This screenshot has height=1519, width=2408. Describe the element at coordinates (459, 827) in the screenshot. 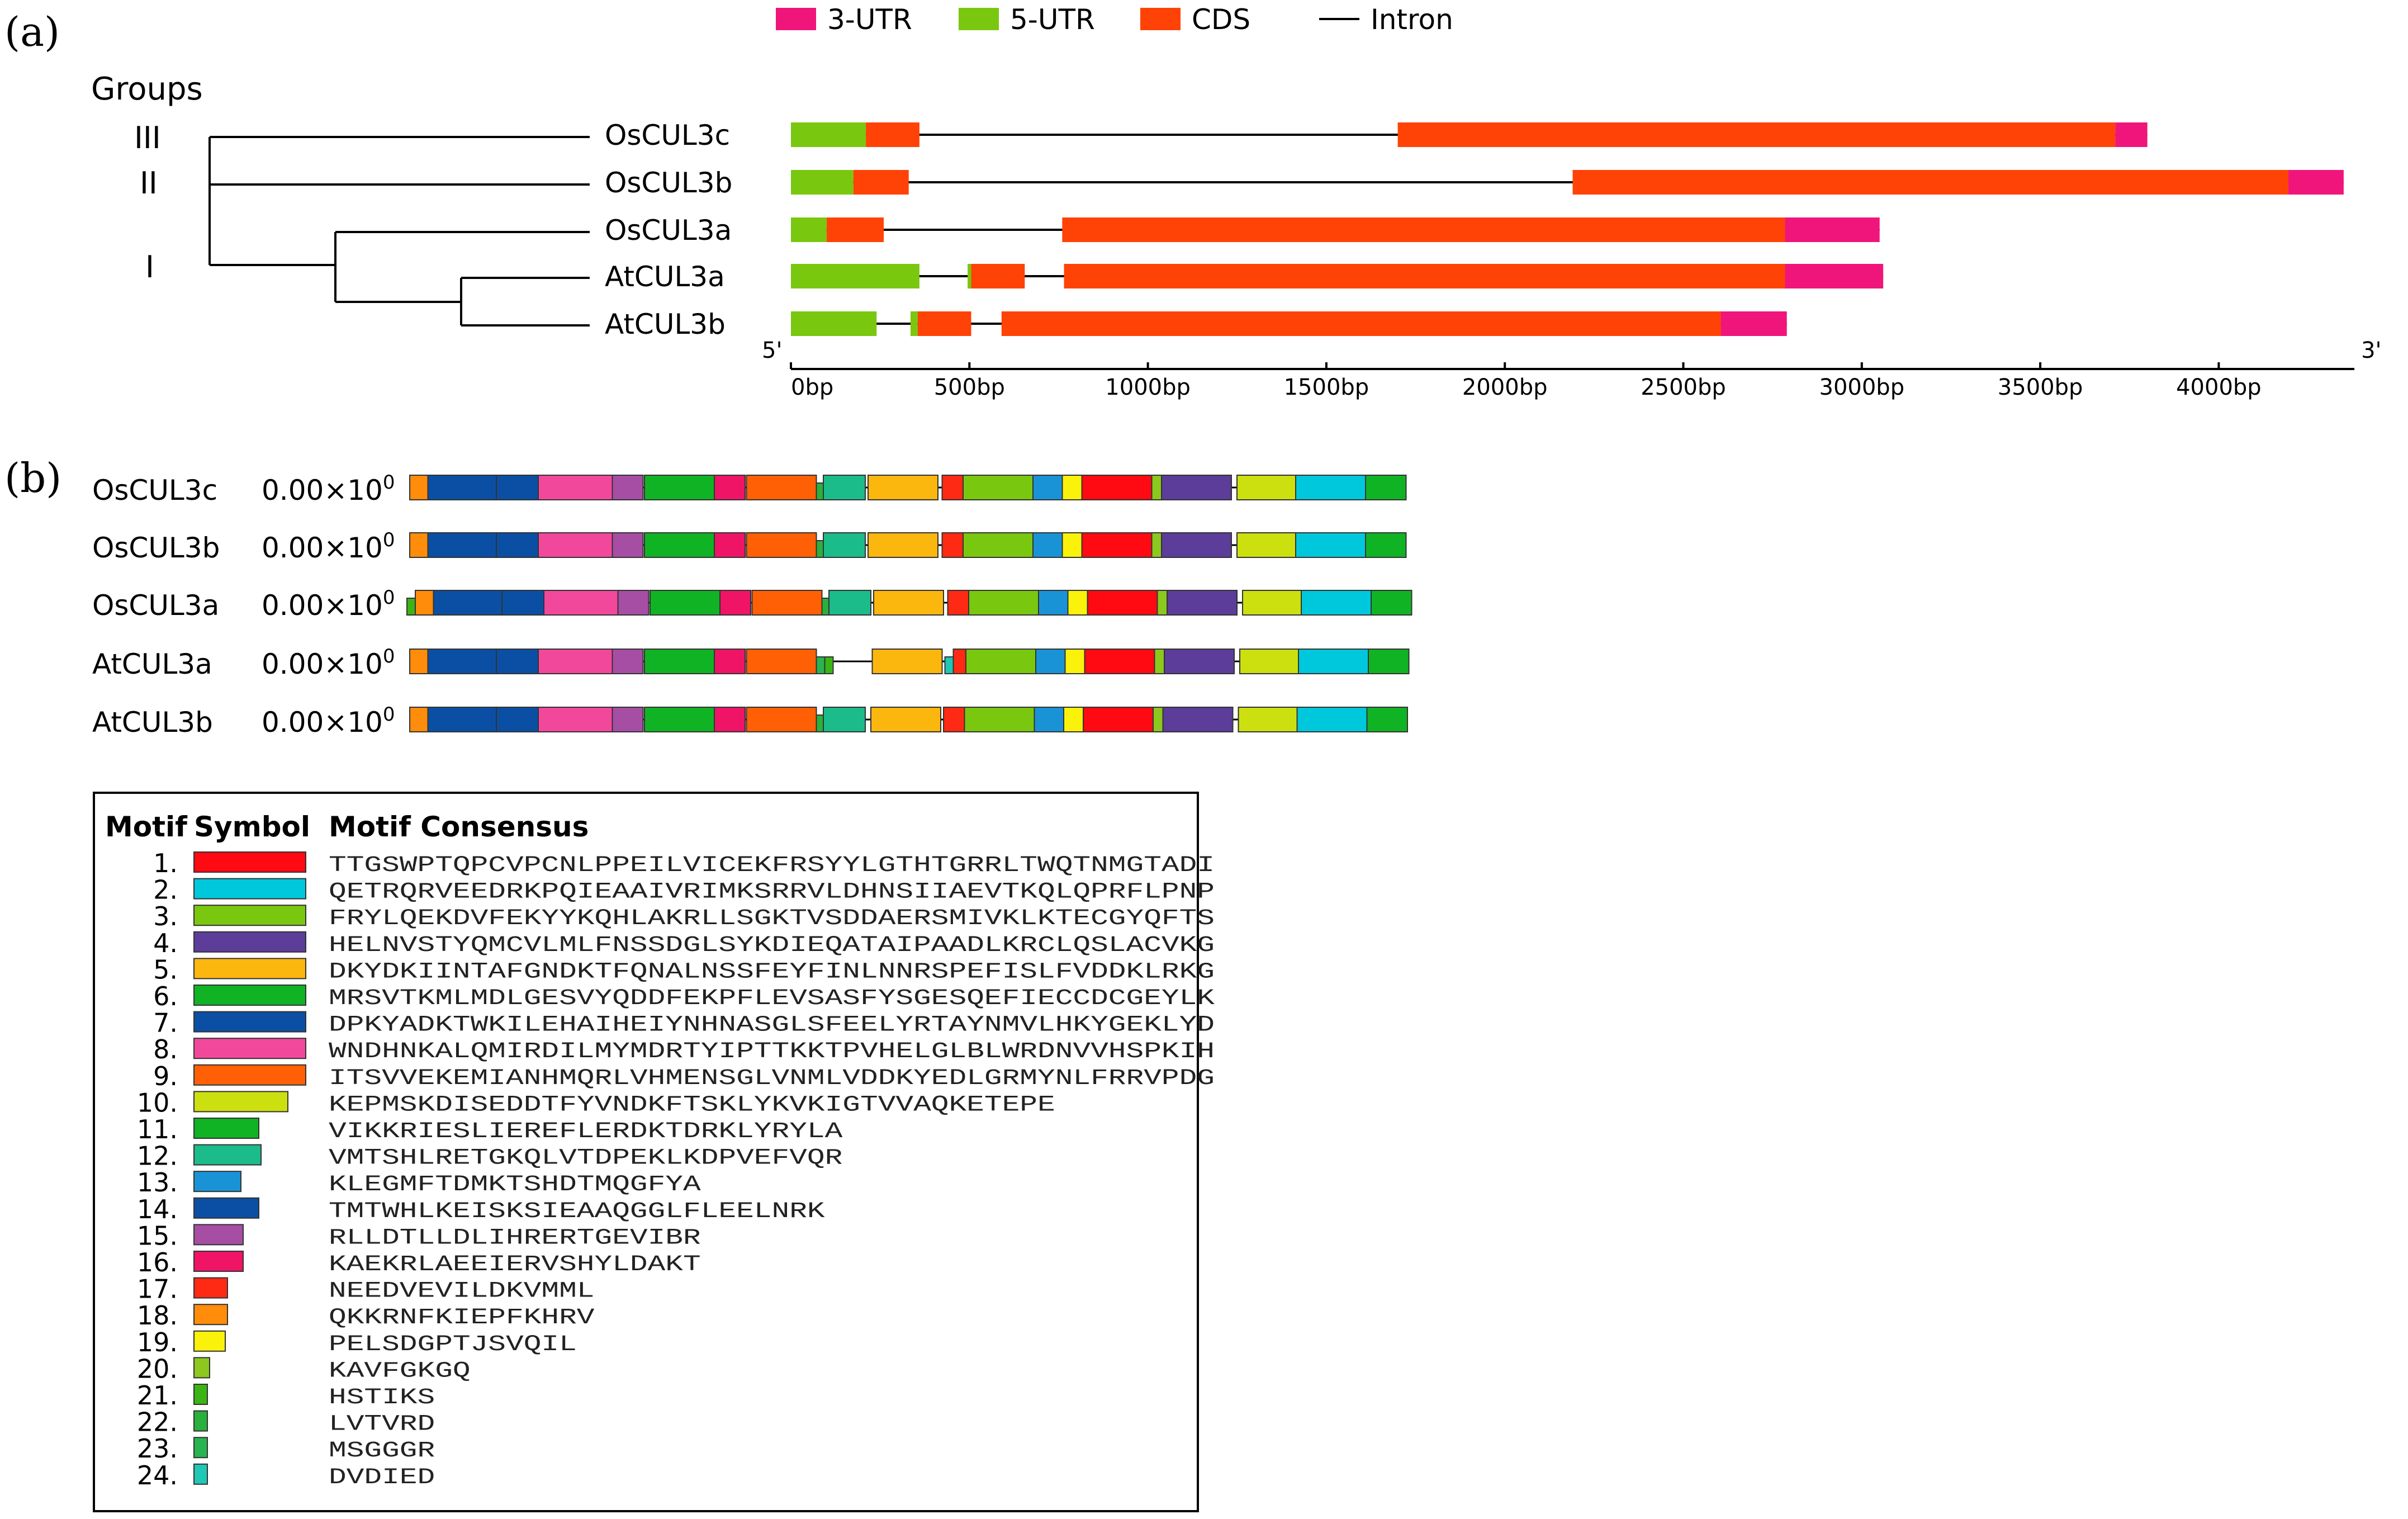

I see `motif-table-header-consensus: Motif Consensus` at that location.